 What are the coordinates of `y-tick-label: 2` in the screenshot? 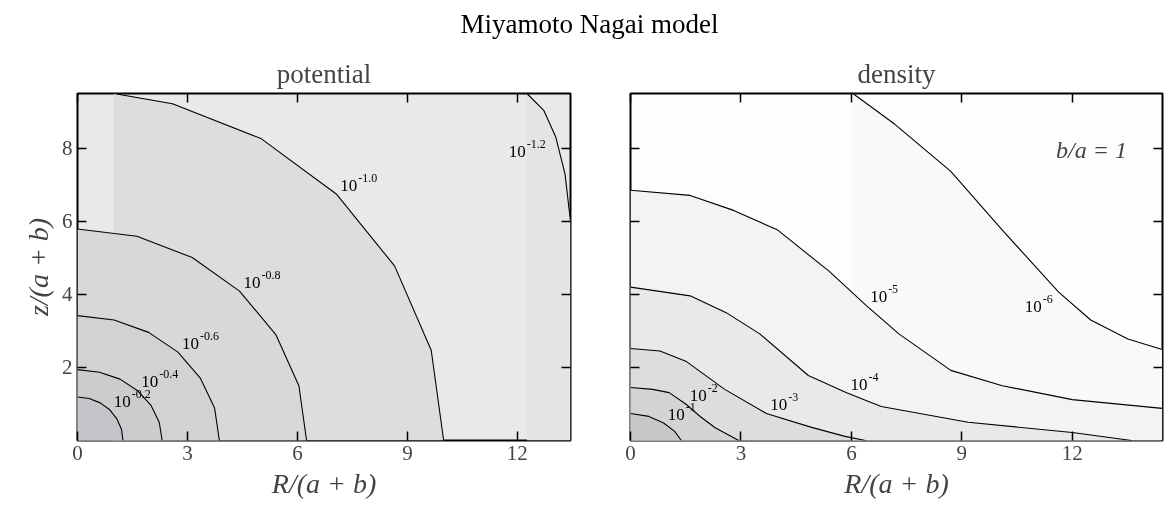 It's located at (67, 367).